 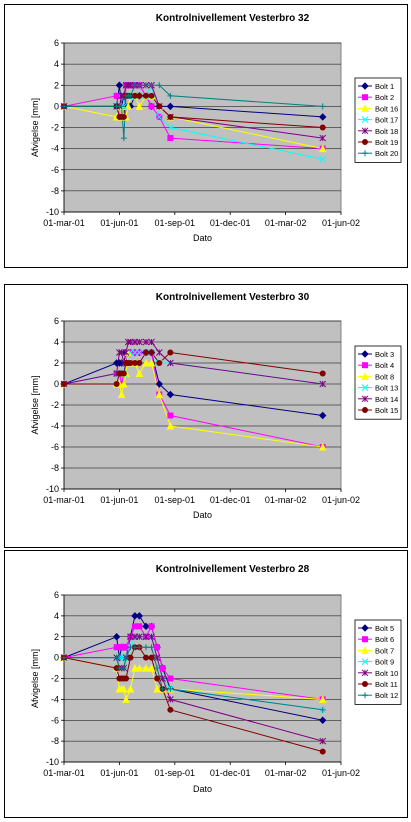 I want to click on legend-label: Bolt 18, so click(x=386, y=131).